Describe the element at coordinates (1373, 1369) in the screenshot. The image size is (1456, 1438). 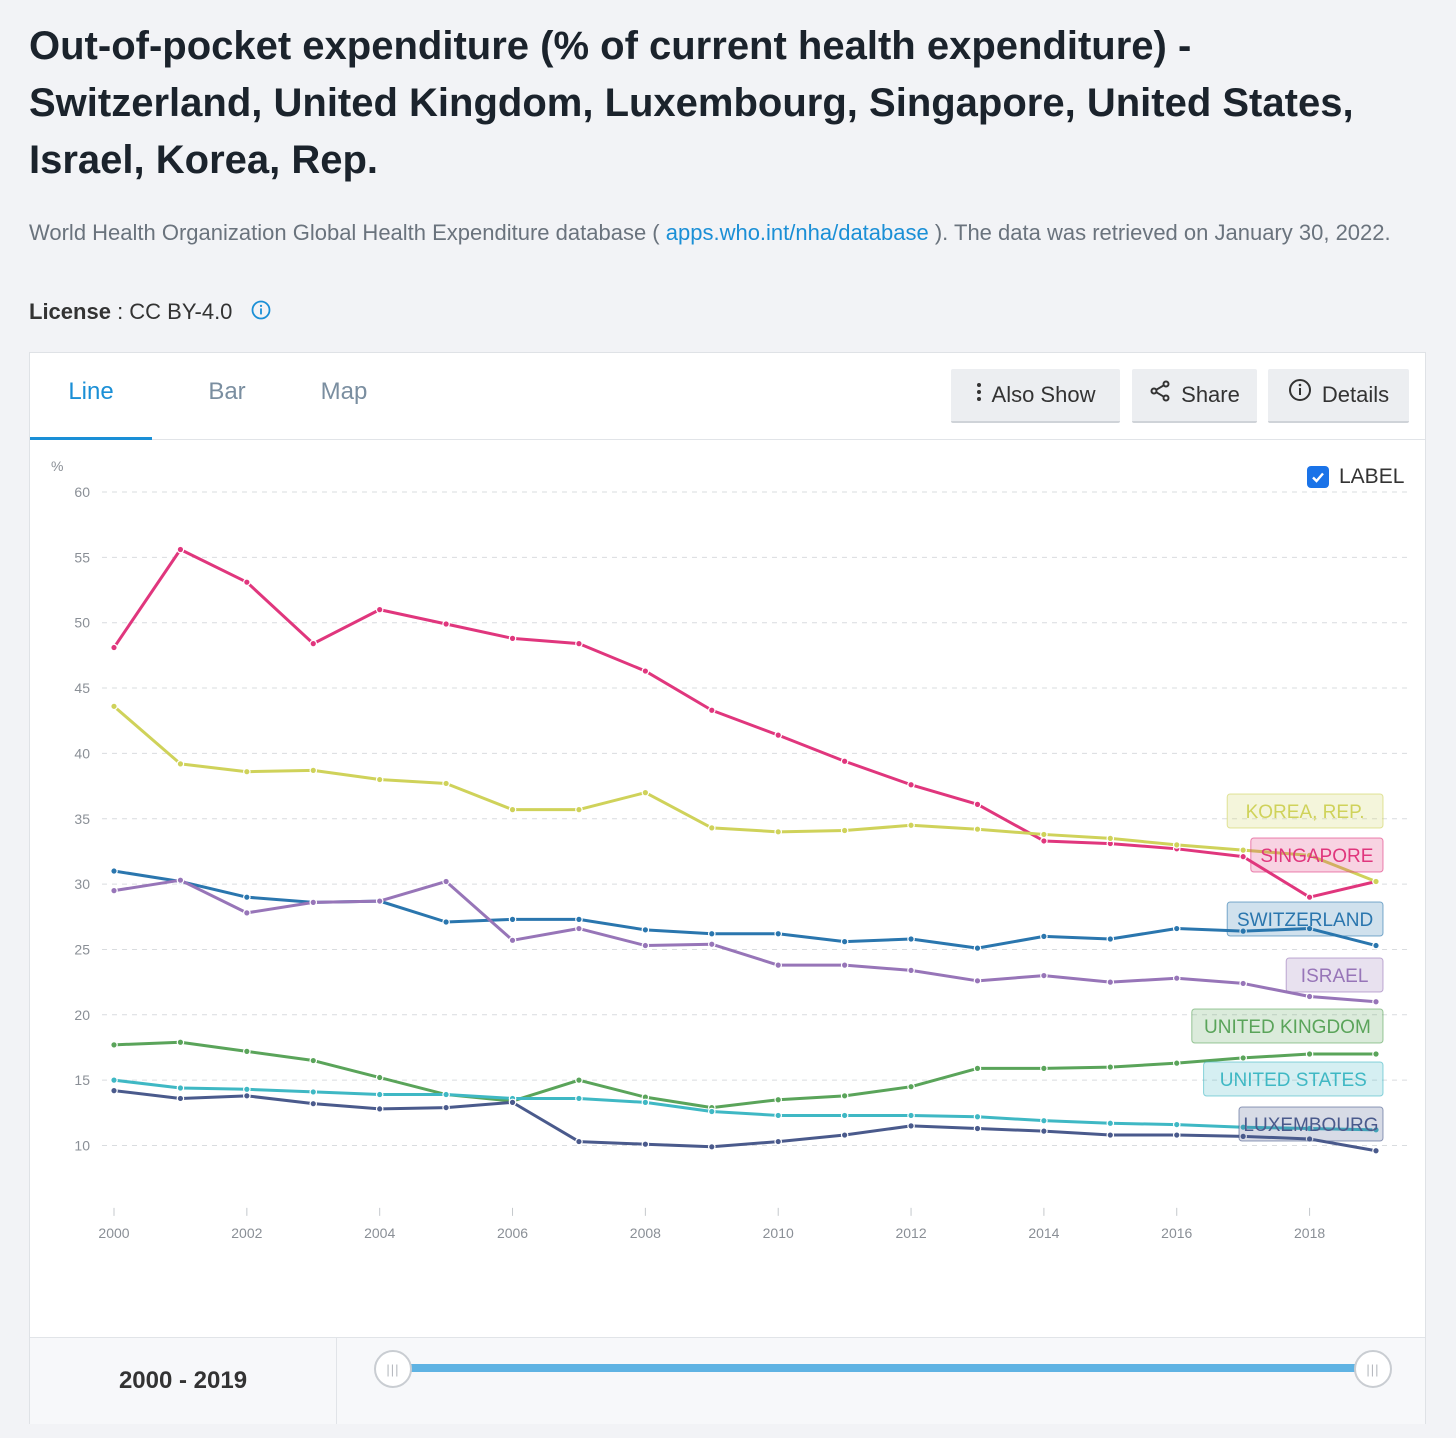
I see `range-handle-end: |||` at that location.